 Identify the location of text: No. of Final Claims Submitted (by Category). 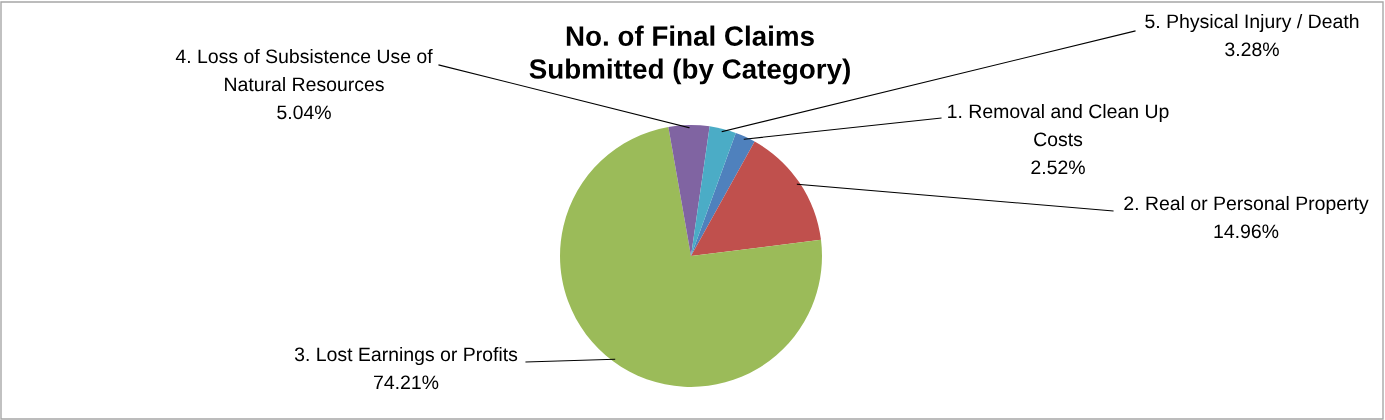
(689, 55).